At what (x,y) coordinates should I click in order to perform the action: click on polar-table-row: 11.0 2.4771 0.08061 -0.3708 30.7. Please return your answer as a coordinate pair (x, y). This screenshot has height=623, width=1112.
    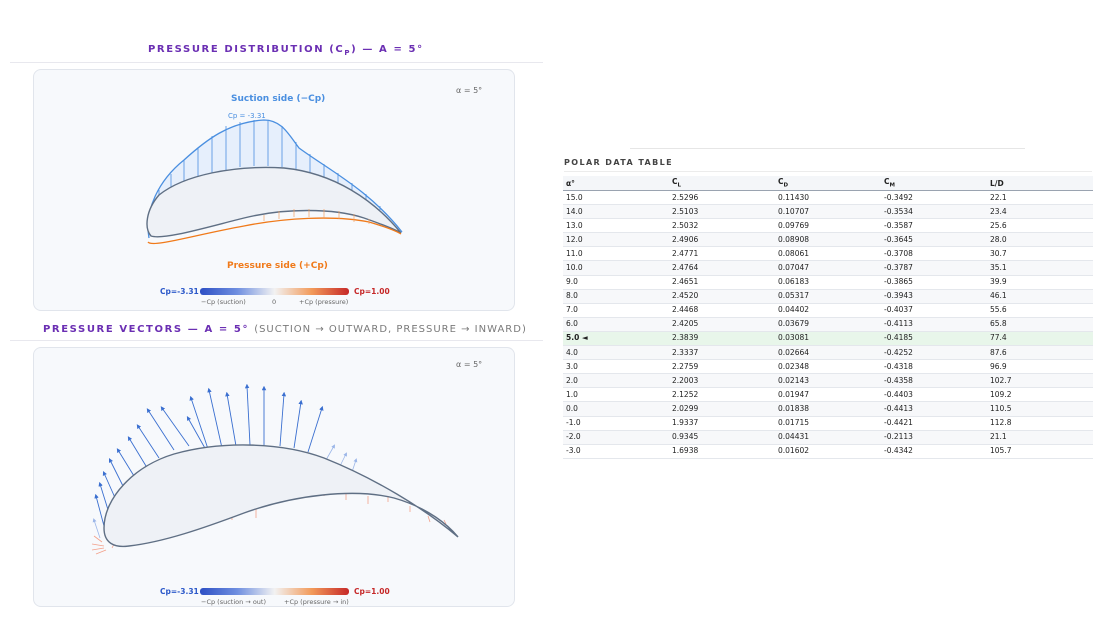
    Looking at the image, I should click on (828, 254).